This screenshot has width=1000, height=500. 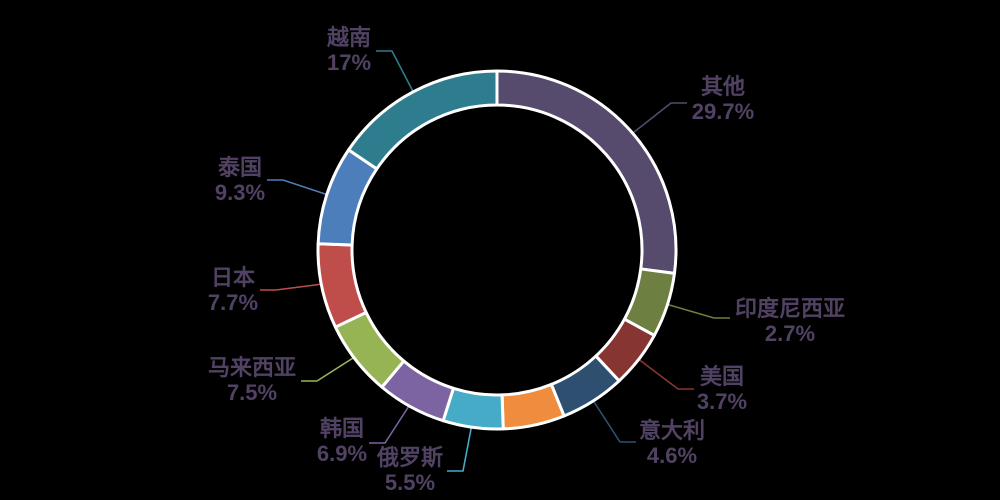 I want to click on segment-label-percent-日本: 7.7%, so click(x=233, y=302).